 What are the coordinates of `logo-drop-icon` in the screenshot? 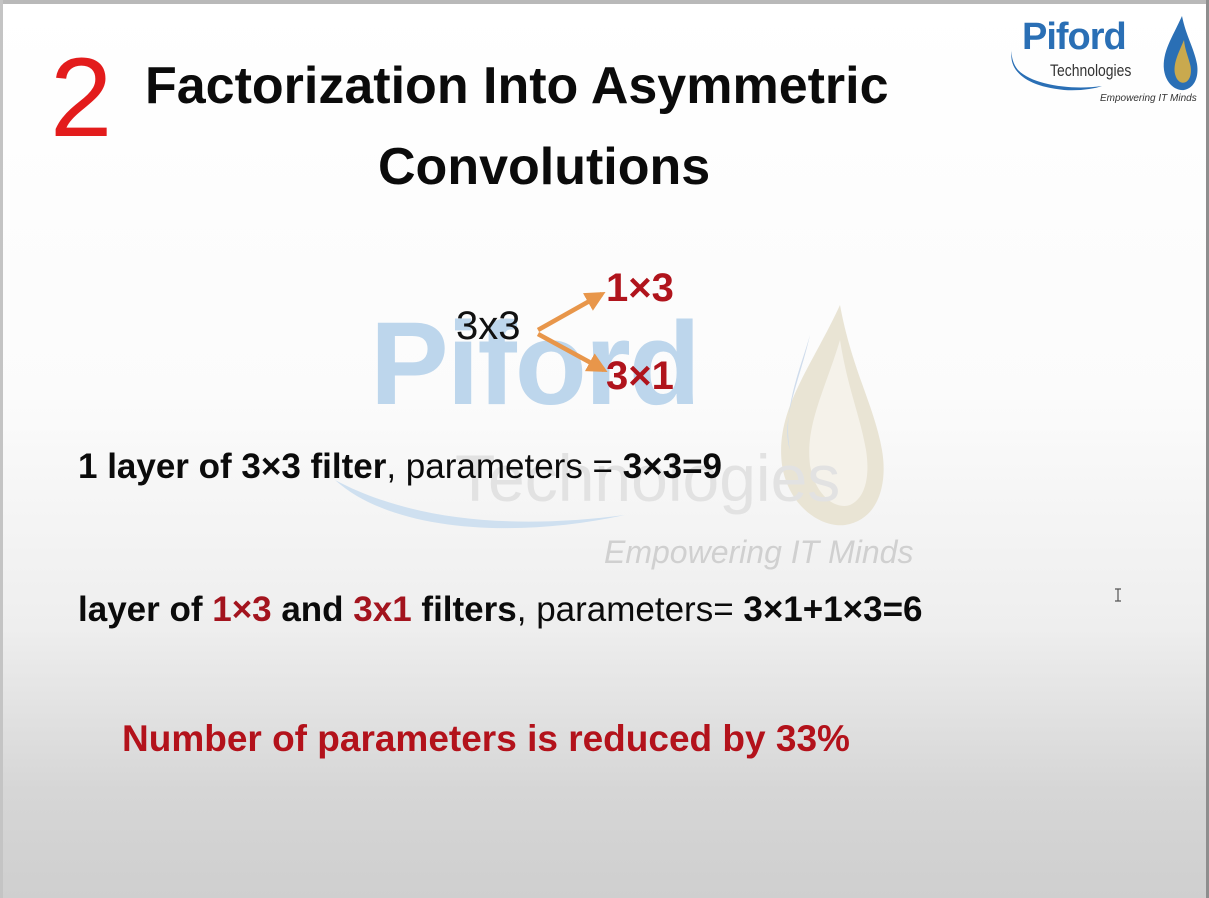 It's located at (1180, 53).